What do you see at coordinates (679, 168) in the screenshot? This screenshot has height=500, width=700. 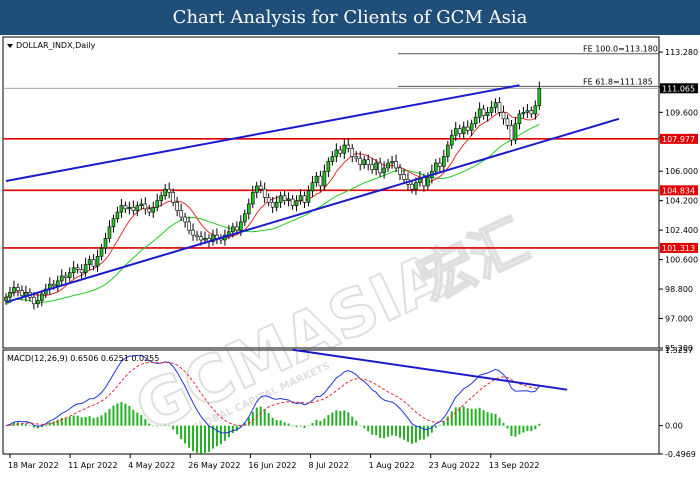 I see `price-tags: 107.977 104.834 101.313 111.065` at bounding box center [679, 168].